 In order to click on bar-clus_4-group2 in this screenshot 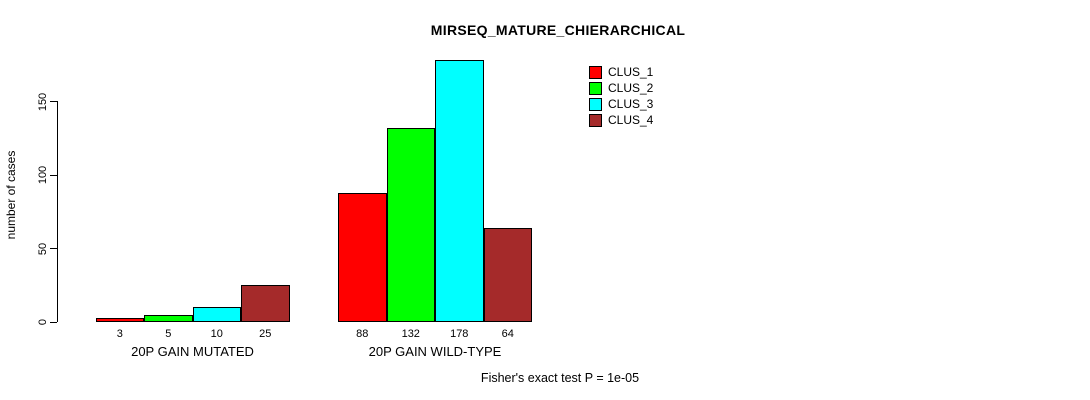, I will do `click(507, 274)`.